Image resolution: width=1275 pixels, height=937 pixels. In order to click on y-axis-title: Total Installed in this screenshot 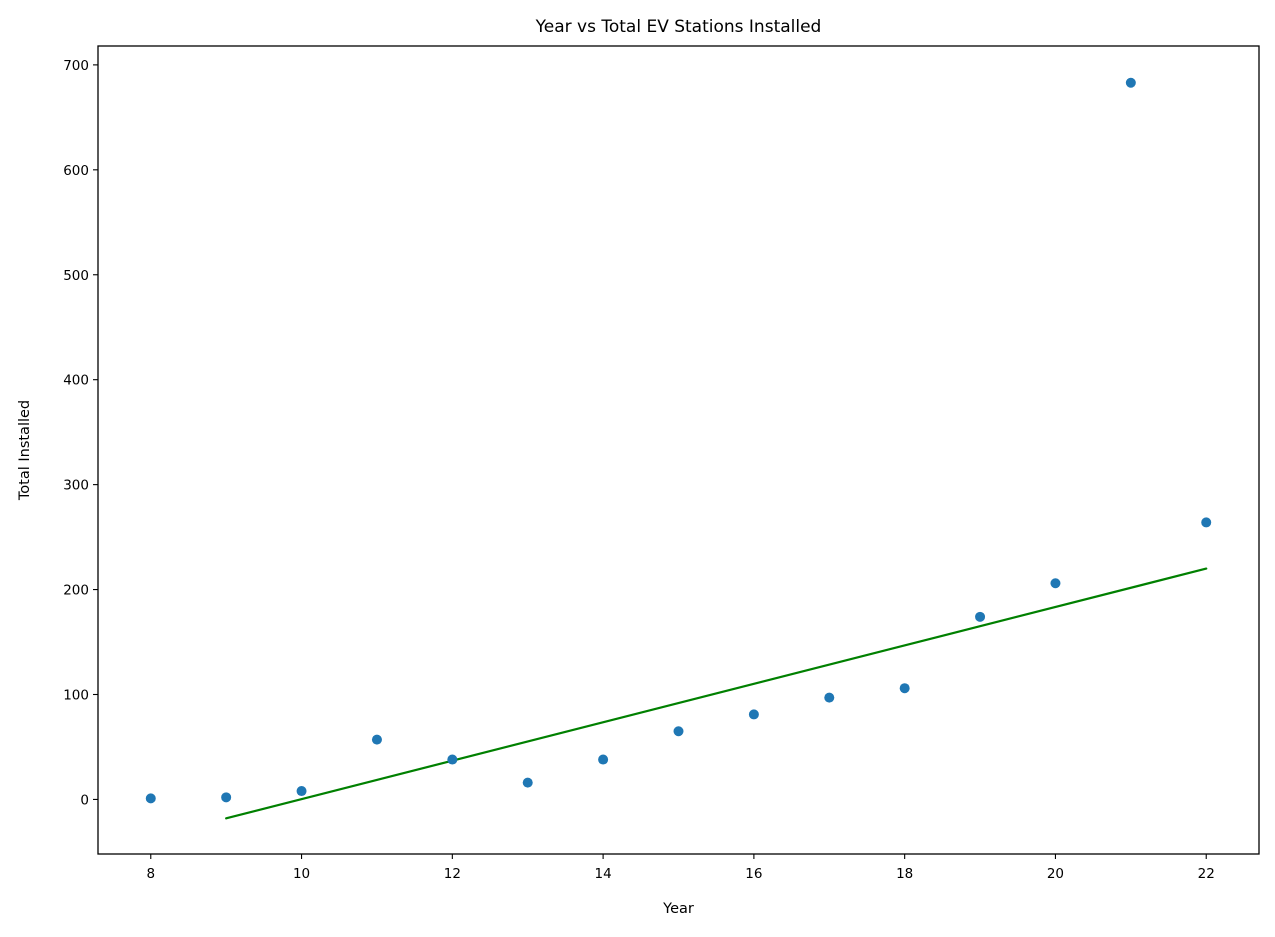, I will do `click(25, 450)`.